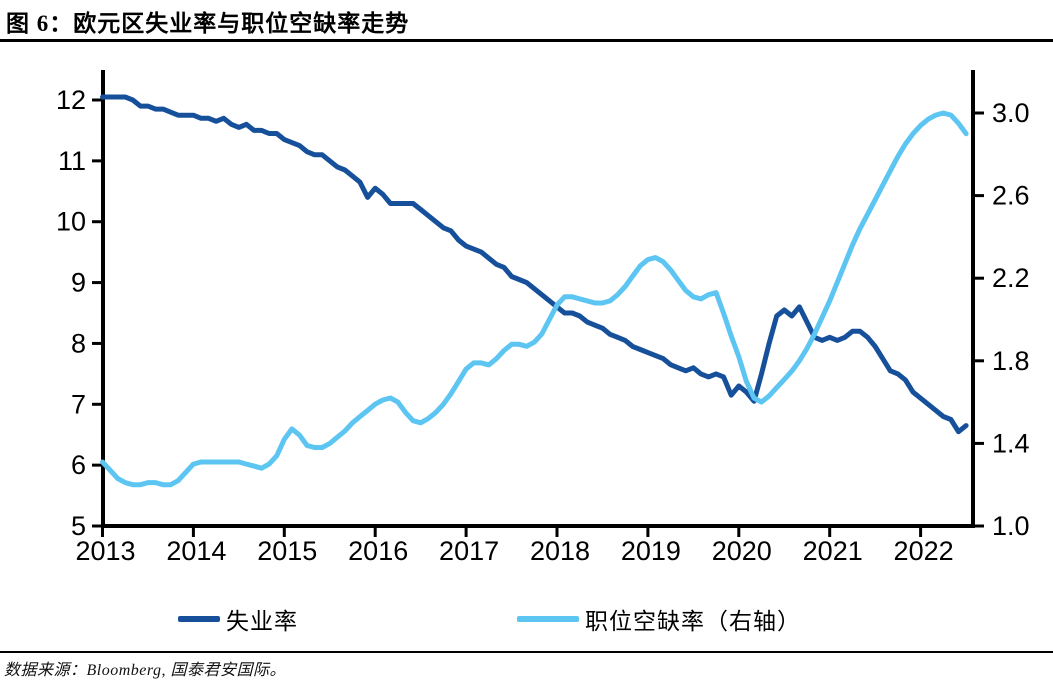 The image size is (1053, 681). Describe the element at coordinates (1011, 526) in the screenshot. I see `right-axis-tick-label: 1.0` at that location.